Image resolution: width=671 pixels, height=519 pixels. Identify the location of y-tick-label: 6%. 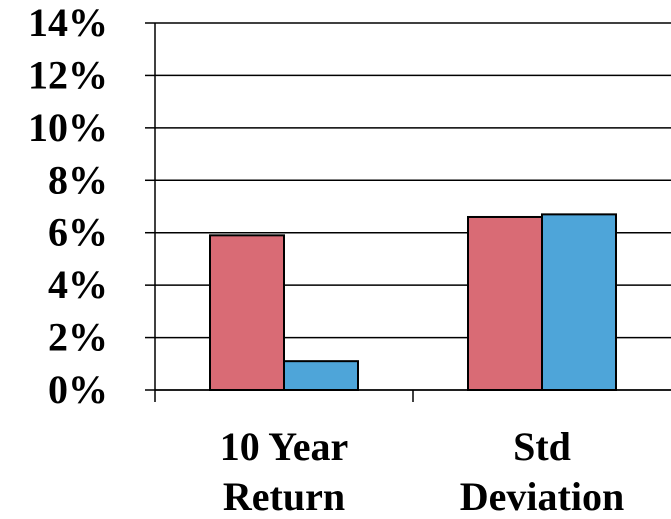
(78, 232).